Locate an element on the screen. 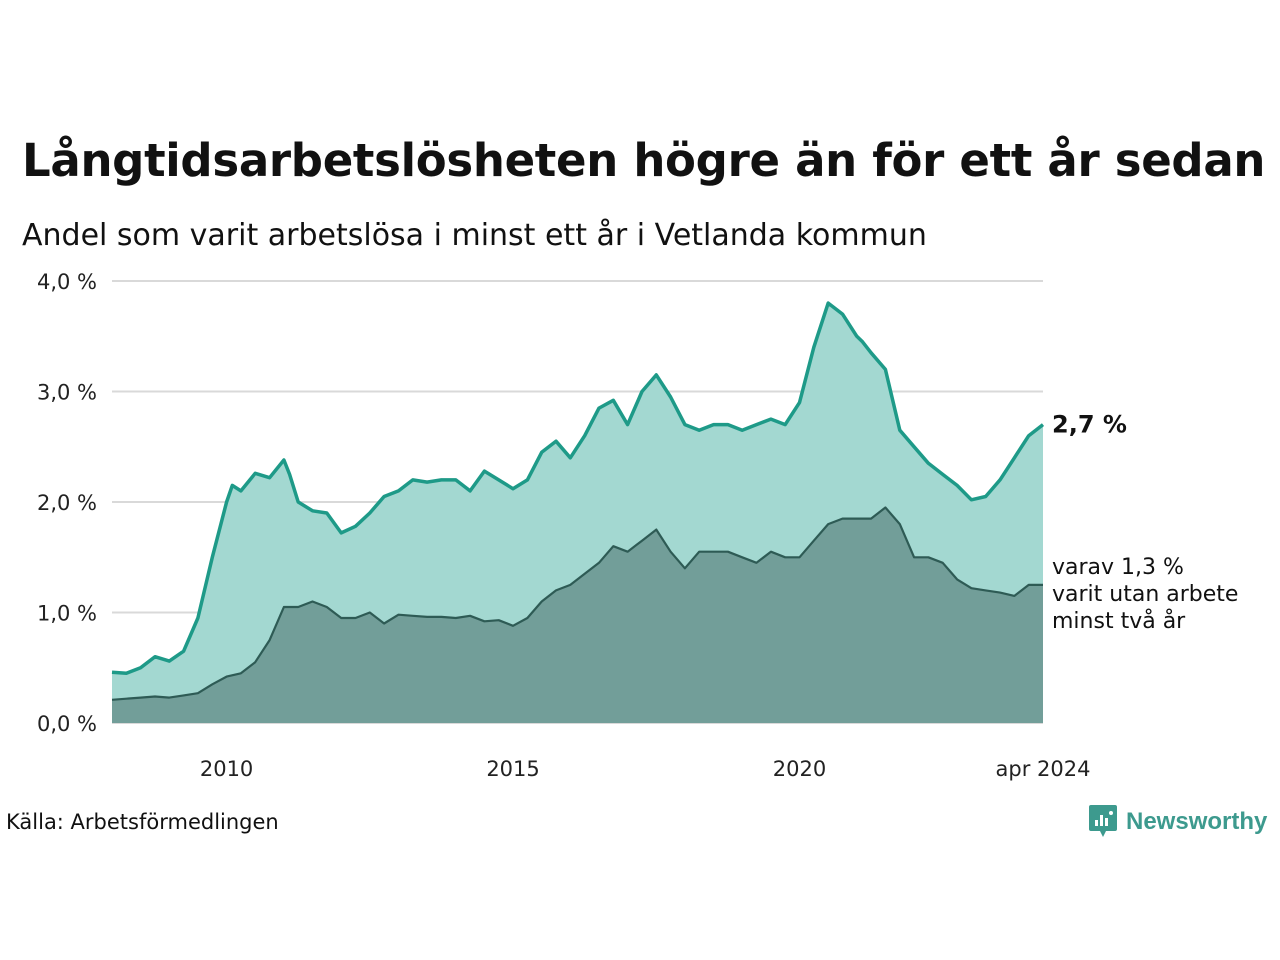 This screenshot has width=1280, height=960. y-tick-label: 1,0 % is located at coordinates (67, 614).